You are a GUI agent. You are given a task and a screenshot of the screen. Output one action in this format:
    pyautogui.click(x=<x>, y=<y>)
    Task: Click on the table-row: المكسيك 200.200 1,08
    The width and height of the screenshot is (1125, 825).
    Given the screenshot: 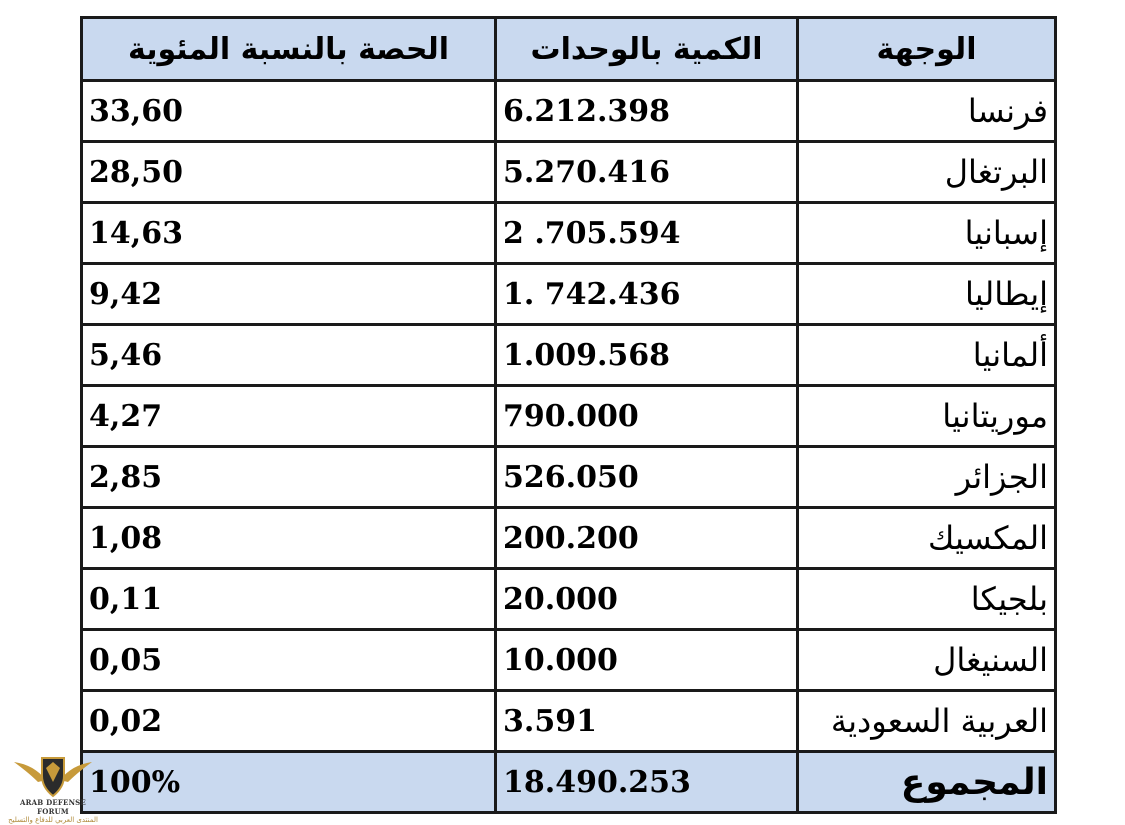 What is the action you would take?
    pyautogui.click(x=568, y=538)
    